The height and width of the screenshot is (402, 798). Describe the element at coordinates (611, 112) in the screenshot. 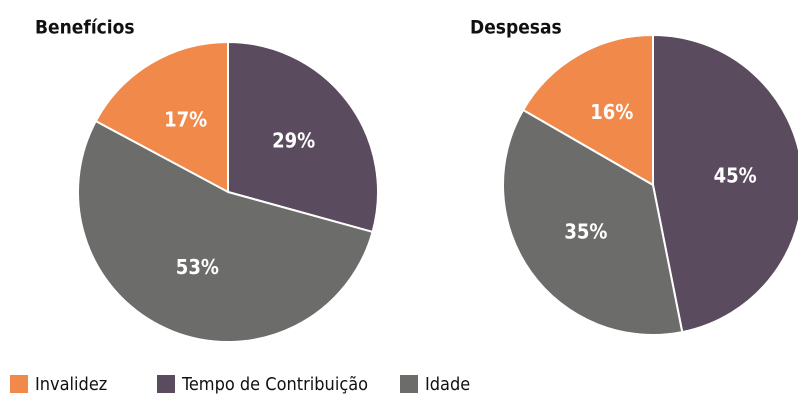

I see `slice-label: 16%` at that location.